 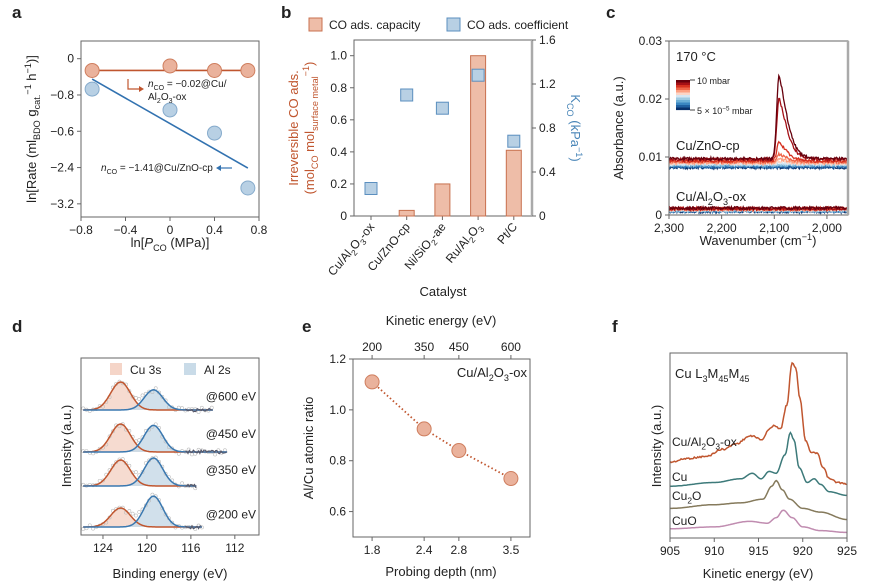 I want to click on arrowhead, so click(x=218, y=168).